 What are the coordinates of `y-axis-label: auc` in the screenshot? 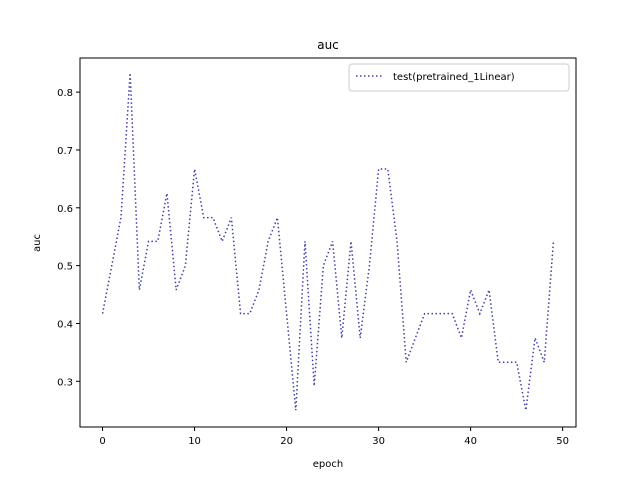 It's located at (37, 243).